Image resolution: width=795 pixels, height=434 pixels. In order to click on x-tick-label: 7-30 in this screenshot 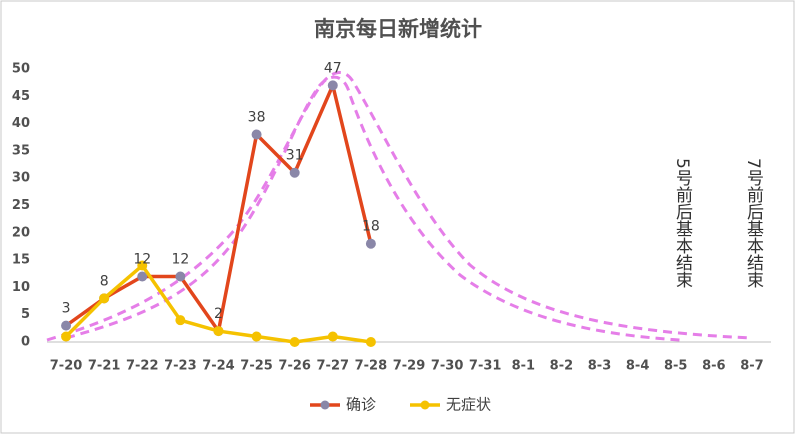, I will do `click(447, 366)`.